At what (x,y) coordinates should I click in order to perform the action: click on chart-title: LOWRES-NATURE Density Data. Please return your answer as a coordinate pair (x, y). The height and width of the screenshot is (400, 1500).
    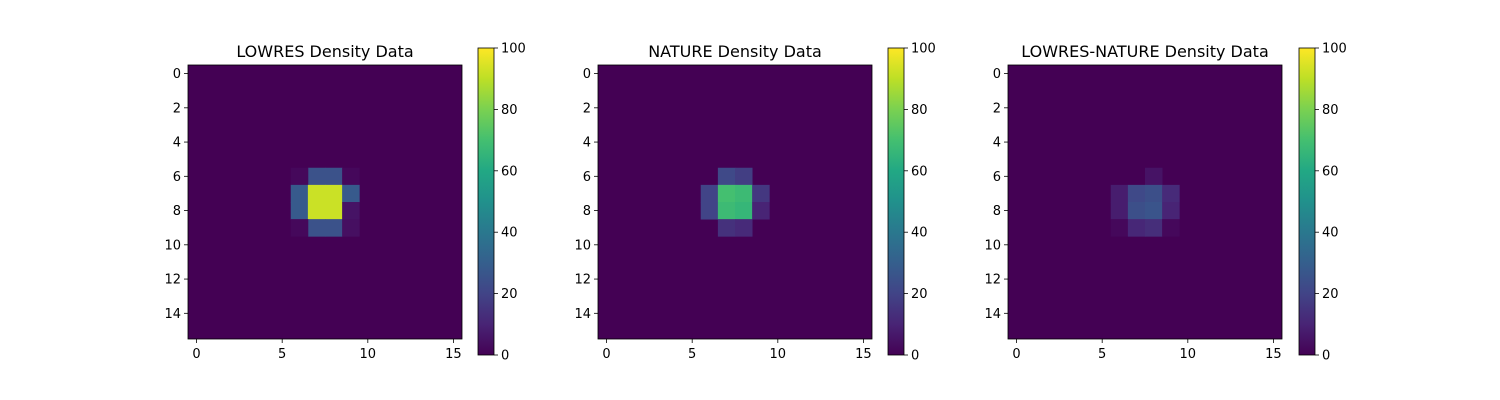
    Looking at the image, I should click on (1145, 51).